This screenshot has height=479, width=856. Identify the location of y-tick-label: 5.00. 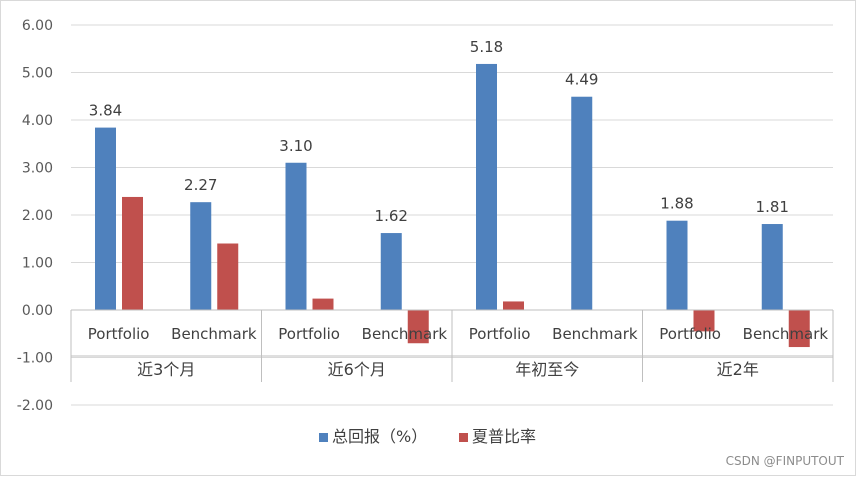
(37, 74).